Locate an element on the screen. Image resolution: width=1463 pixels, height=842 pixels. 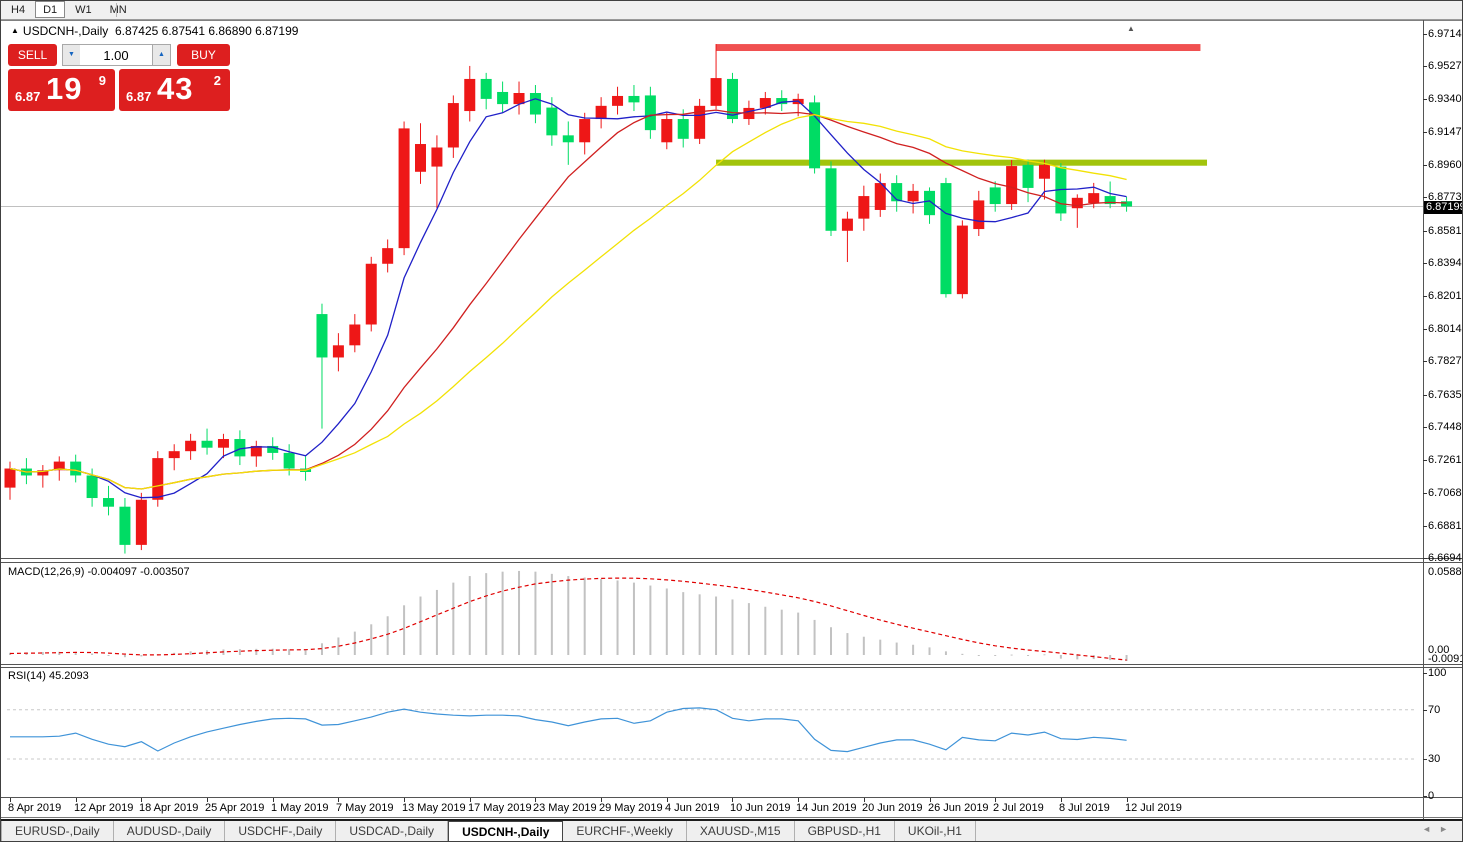
tab-scroll-arrows: ◄► is located at coordinates (1439, 829).